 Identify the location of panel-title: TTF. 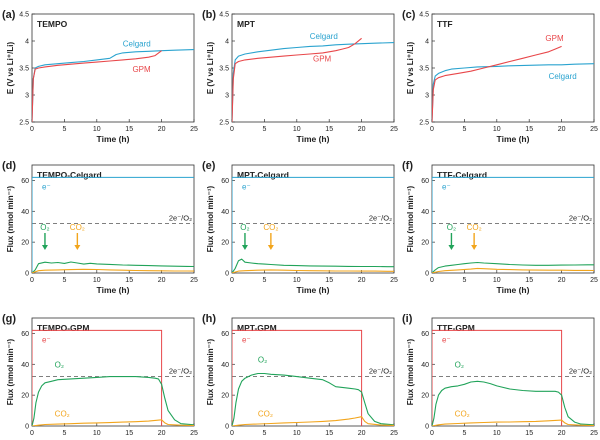
(445, 24).